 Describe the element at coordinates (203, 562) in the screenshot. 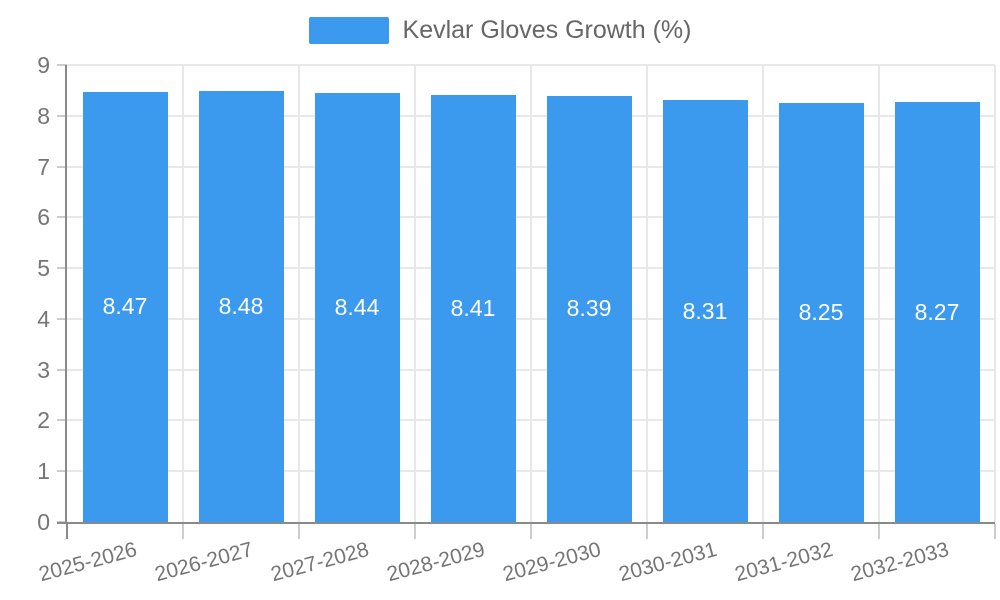

I see `x-tick-label: 2026-2027` at that location.